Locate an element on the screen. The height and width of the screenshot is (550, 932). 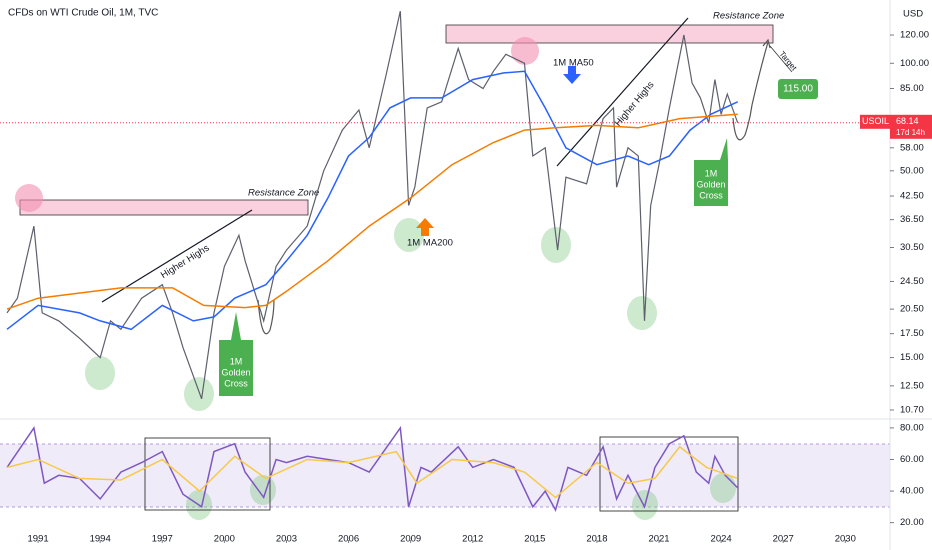
x-tick-label: 2024 is located at coordinates (721, 539).